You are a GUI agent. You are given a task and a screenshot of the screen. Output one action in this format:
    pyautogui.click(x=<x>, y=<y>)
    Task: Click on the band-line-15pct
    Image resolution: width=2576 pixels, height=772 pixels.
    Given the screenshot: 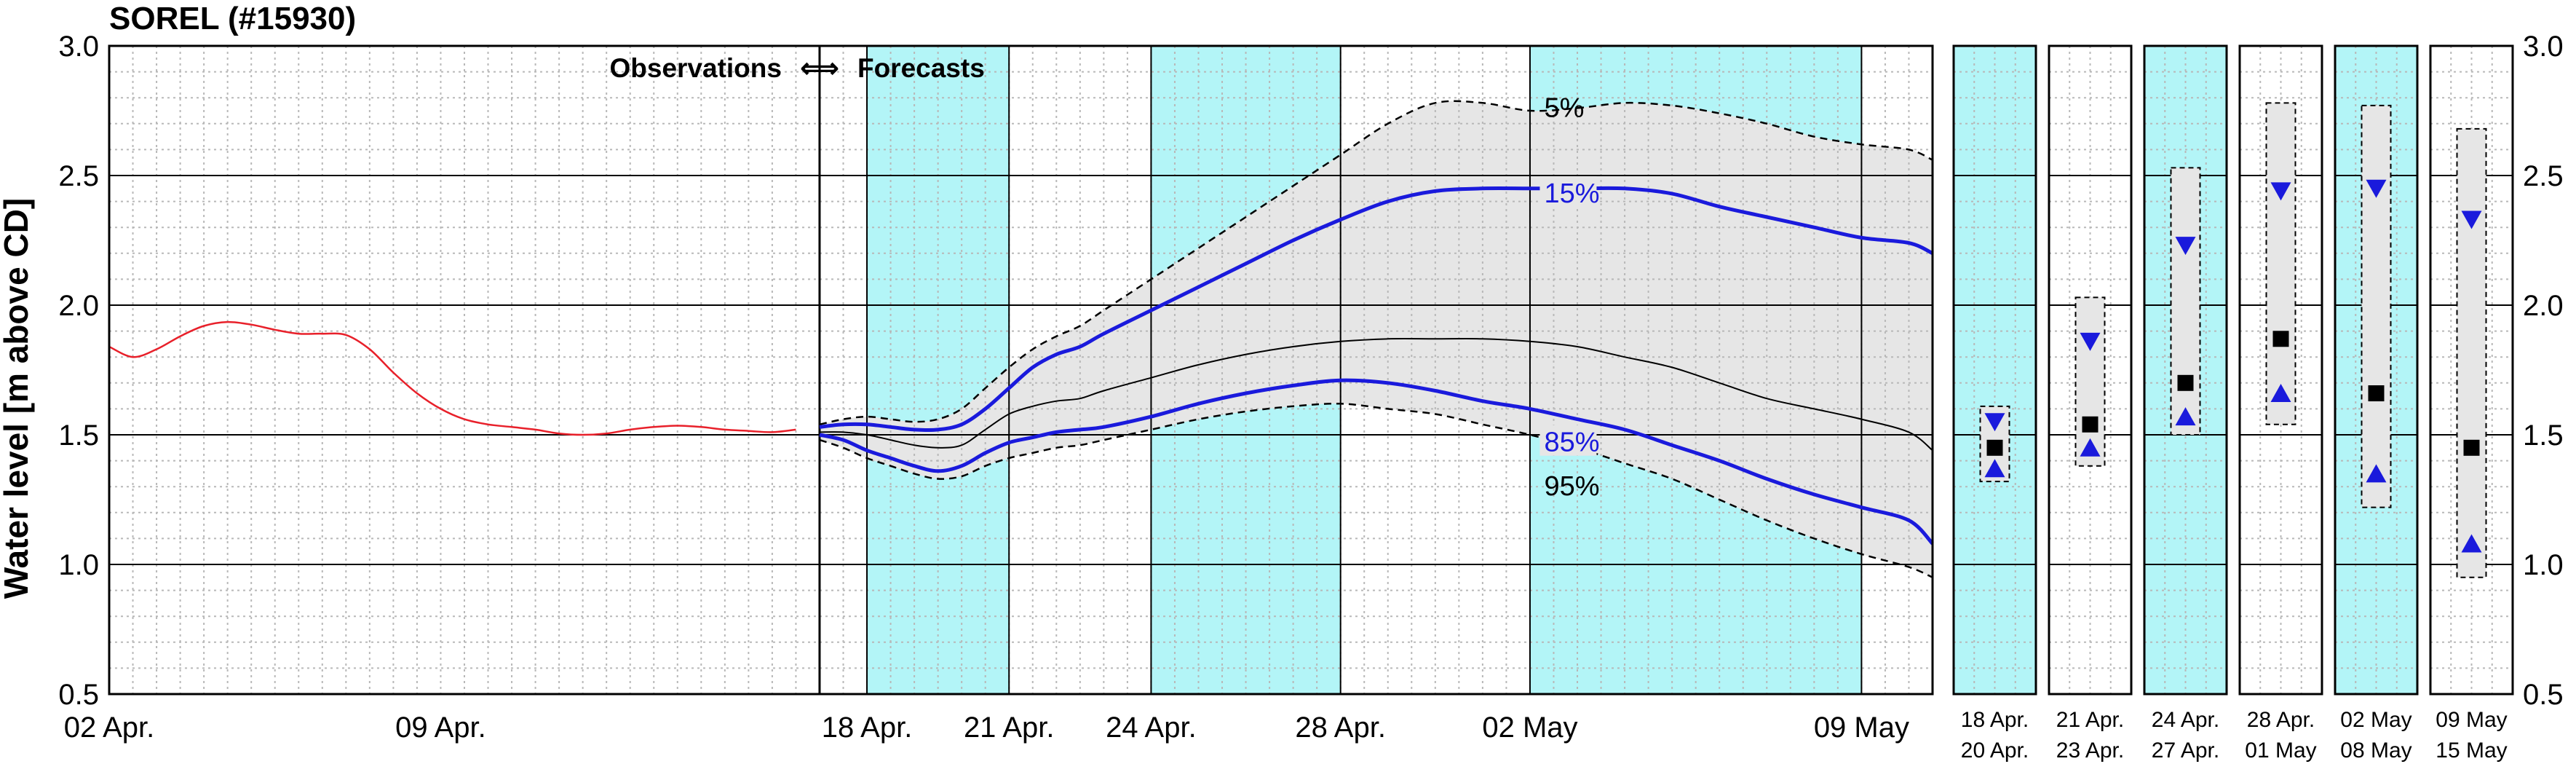 What is the action you would take?
    pyautogui.click(x=1376, y=309)
    